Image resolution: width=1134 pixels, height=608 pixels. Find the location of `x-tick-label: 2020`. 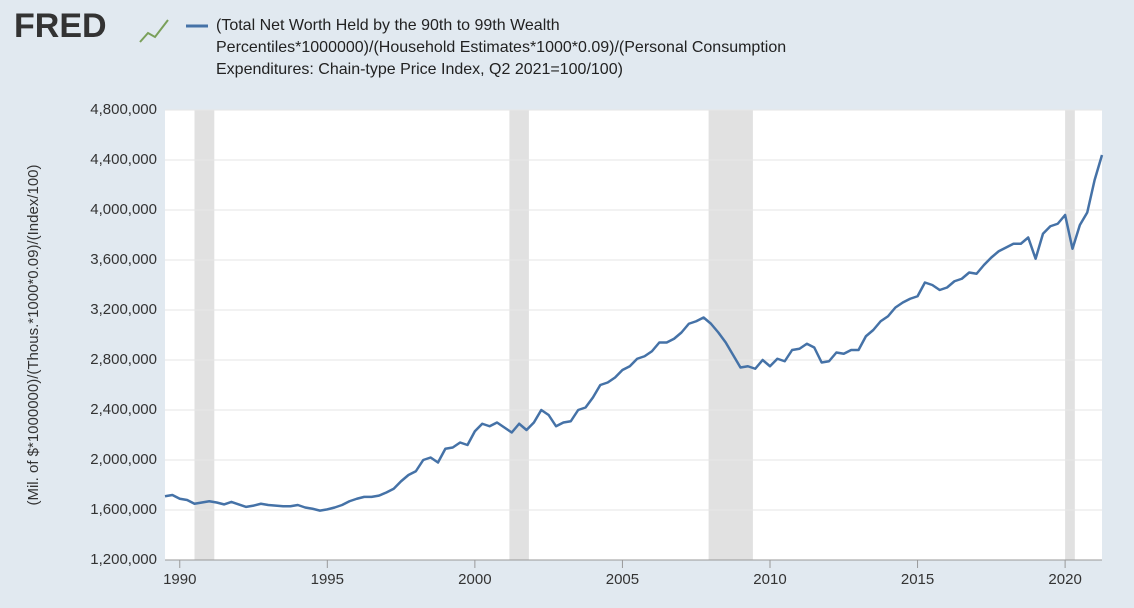

x-tick-label: 2020 is located at coordinates (1064, 579).